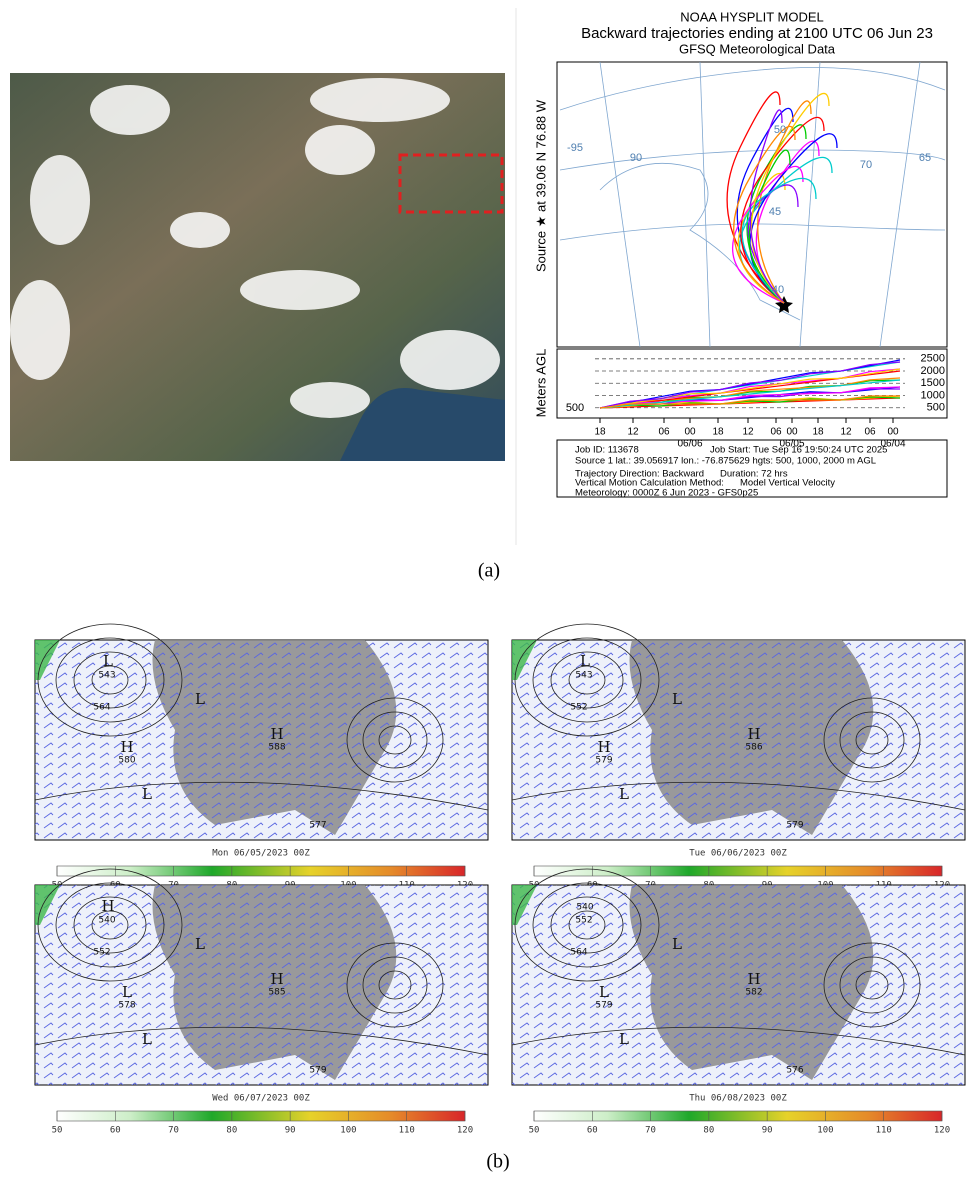 The height and width of the screenshot is (1184, 978). What do you see at coordinates (173, 1131) in the screenshot?
I see `colorbar-tick-label: 70` at bounding box center [173, 1131].